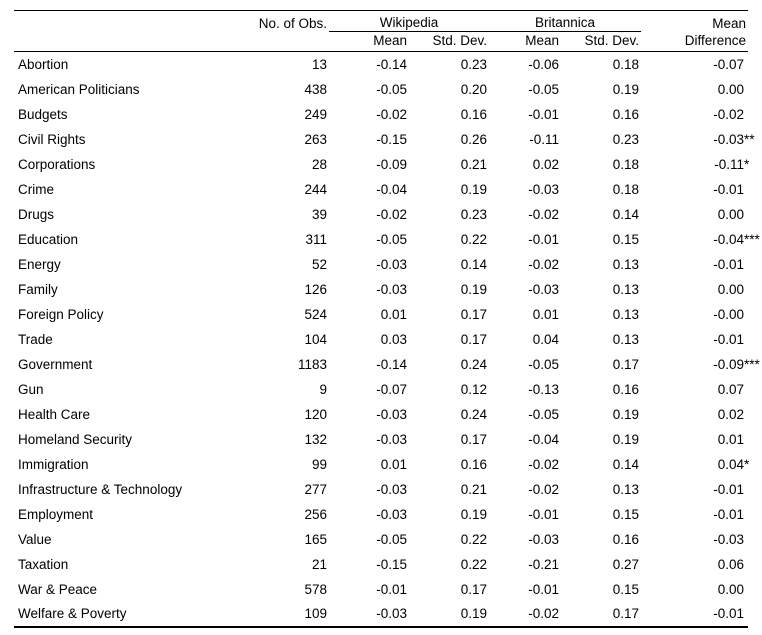 This screenshot has width=762, height=635. Describe the element at coordinates (449, 41) in the screenshot. I see `wikipedia-stddev-header: Std. Dev.` at that location.